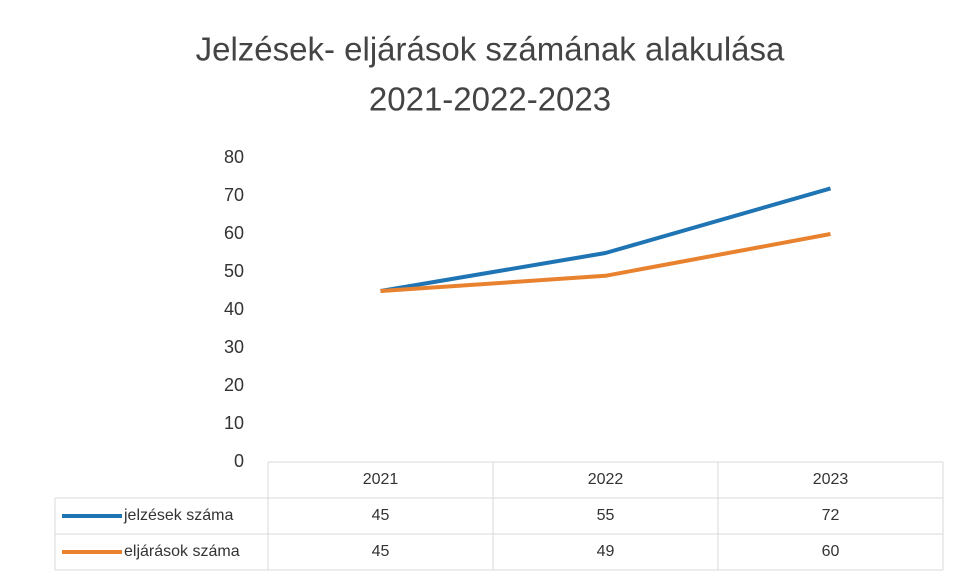  What do you see at coordinates (182, 551) in the screenshot?
I see `legend-label: eljárások száma` at bounding box center [182, 551].